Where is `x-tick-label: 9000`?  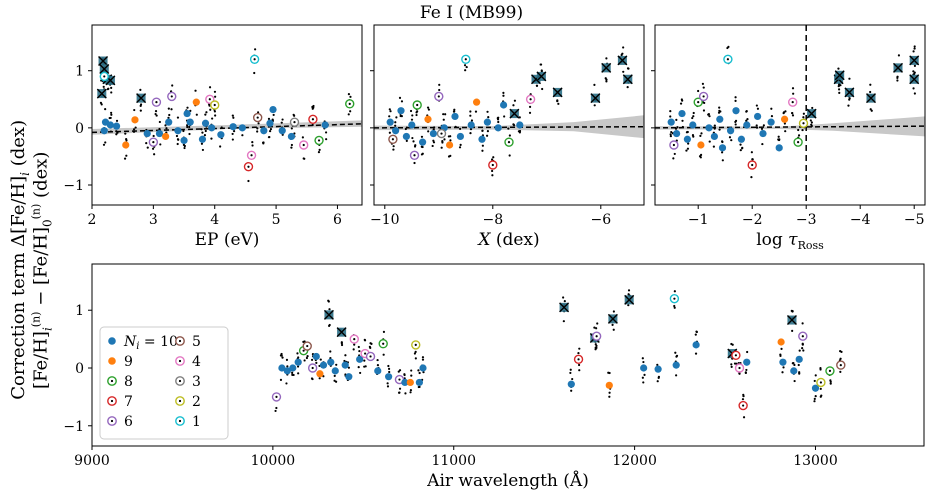
x-tick-label: 9000 is located at coordinates (92, 461).